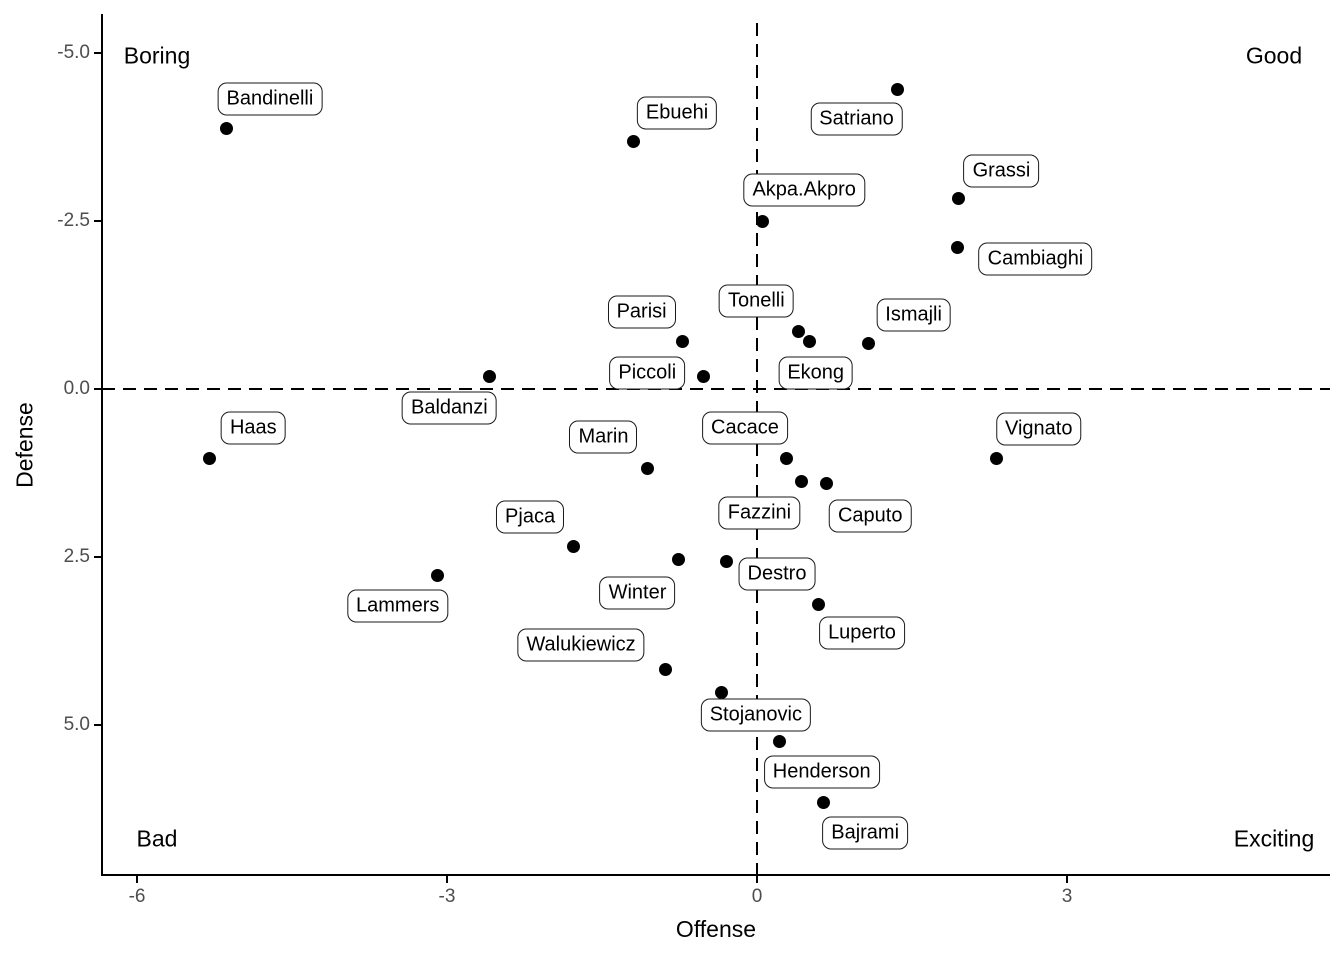 This screenshot has width=1344, height=960. I want to click on point-haas, so click(209, 458).